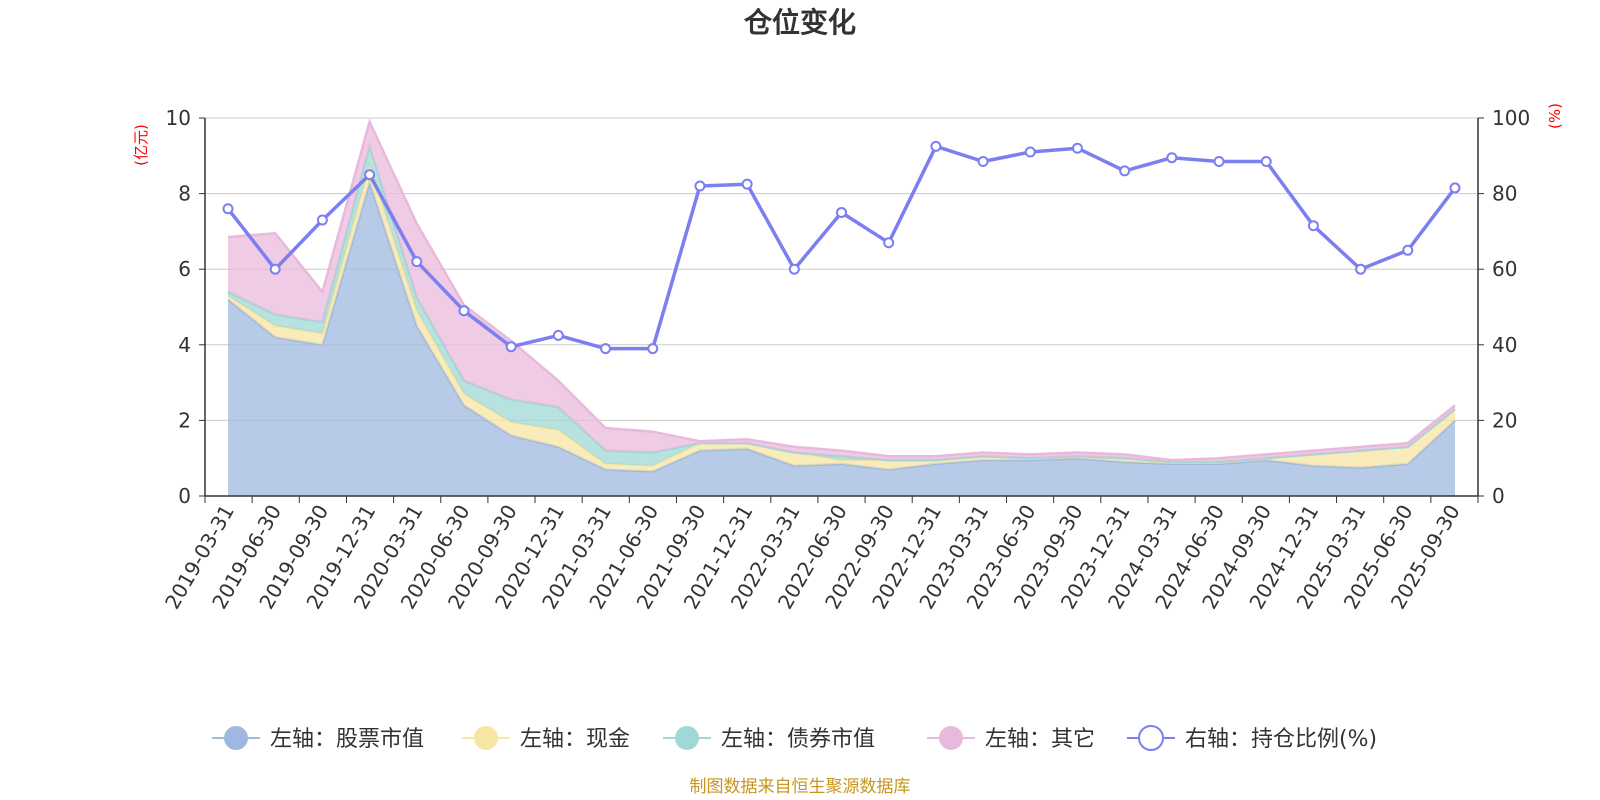  Describe the element at coordinates (800, 787) in the screenshot. I see `source-note: 制图数据来自恒生聚源数据库` at that location.